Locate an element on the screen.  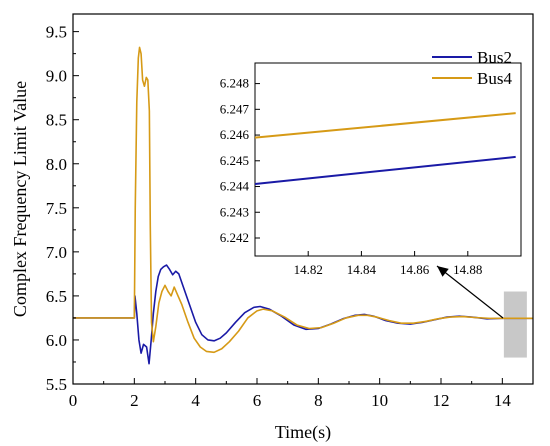
y-tick-label: 9.0 is located at coordinates (56, 76).